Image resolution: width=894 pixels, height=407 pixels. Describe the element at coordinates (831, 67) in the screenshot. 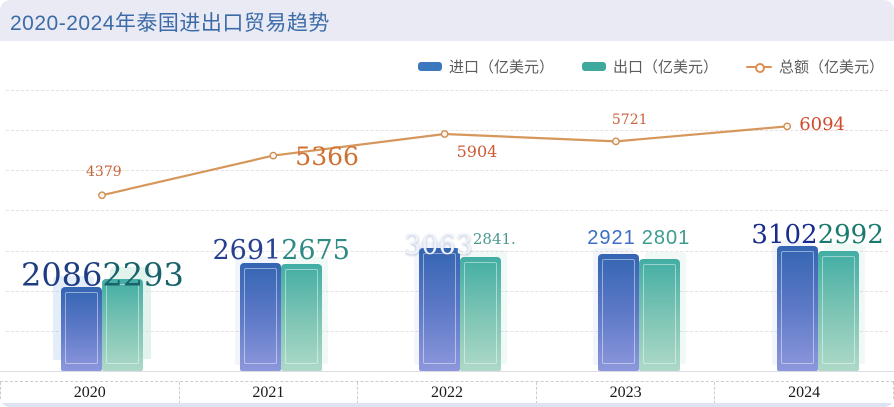

I see `legend-item-label: 总额（亿美元）` at that location.